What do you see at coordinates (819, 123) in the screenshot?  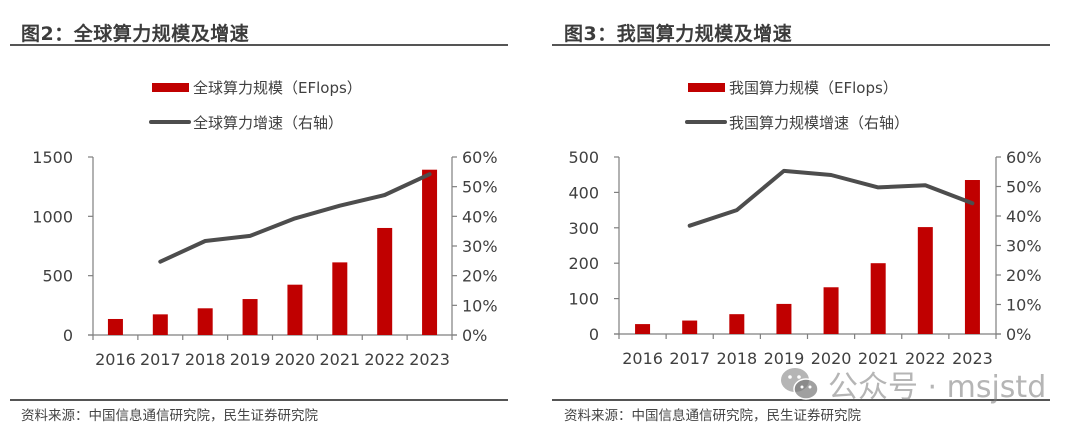 I see `legend-line-label: 我国算力规模增速（右轴）` at bounding box center [819, 123].